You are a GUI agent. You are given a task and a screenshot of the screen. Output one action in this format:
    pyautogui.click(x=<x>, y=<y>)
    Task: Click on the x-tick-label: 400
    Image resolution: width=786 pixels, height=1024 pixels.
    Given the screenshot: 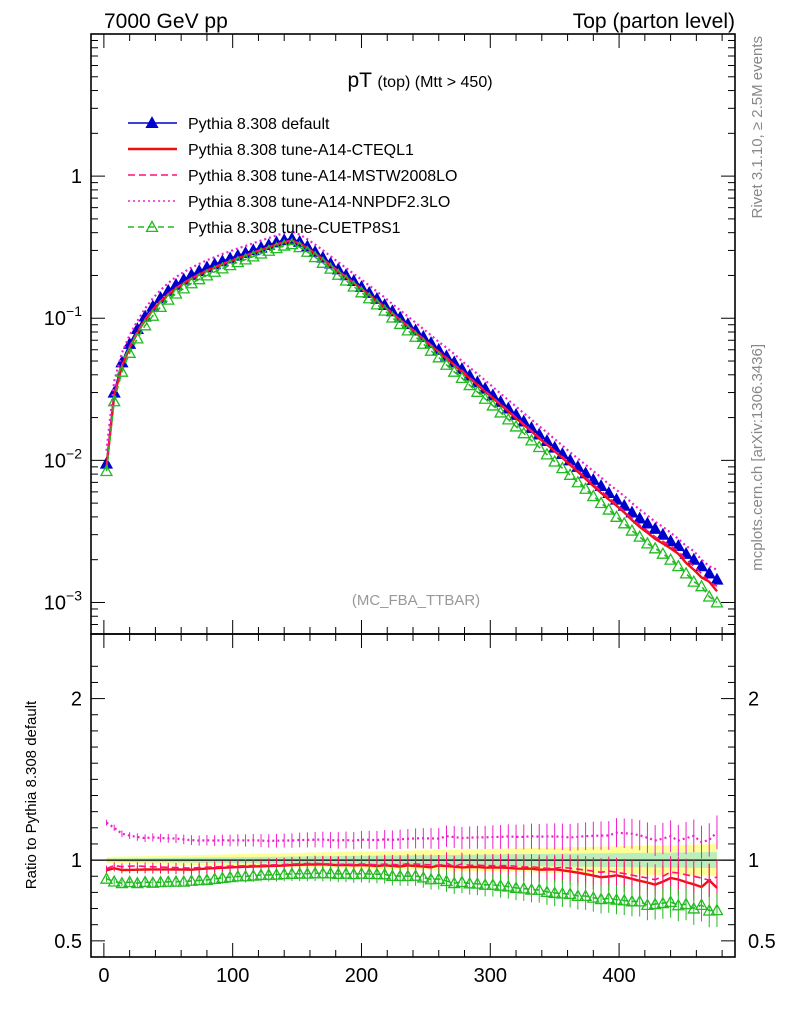 What is the action you would take?
    pyautogui.click(x=618, y=976)
    